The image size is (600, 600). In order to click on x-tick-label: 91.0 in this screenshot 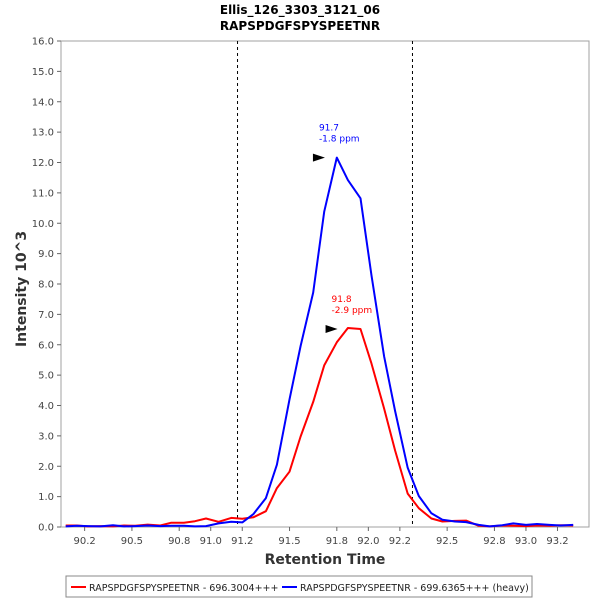, I will do `click(211, 541)`.